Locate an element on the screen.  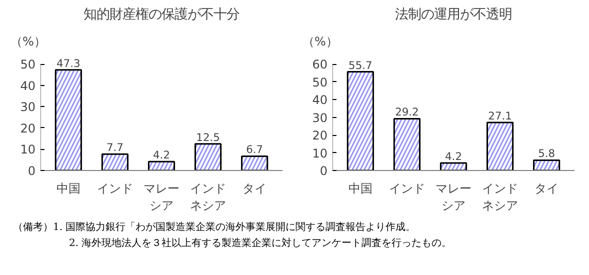
chart-title: 知的財産権の保護が不十分 is located at coordinates (162, 14).